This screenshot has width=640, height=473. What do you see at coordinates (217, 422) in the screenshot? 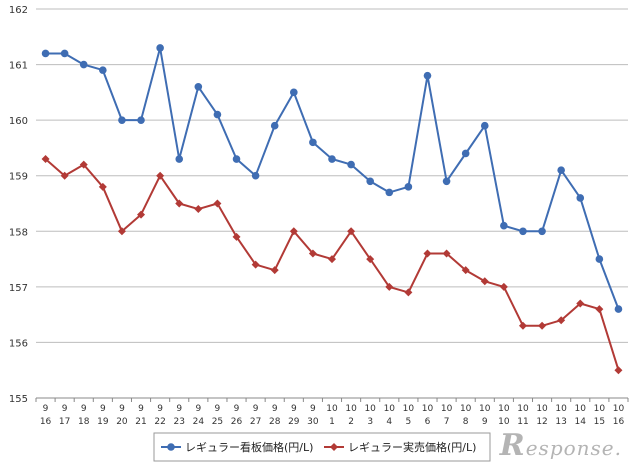
I see `x-tick-day: 25` at bounding box center [217, 422].